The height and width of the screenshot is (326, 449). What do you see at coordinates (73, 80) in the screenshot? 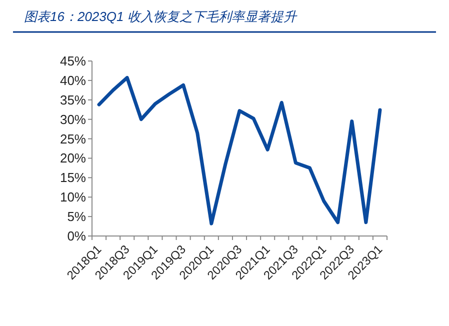
I see `y-tick-label: 40%` at bounding box center [73, 80].